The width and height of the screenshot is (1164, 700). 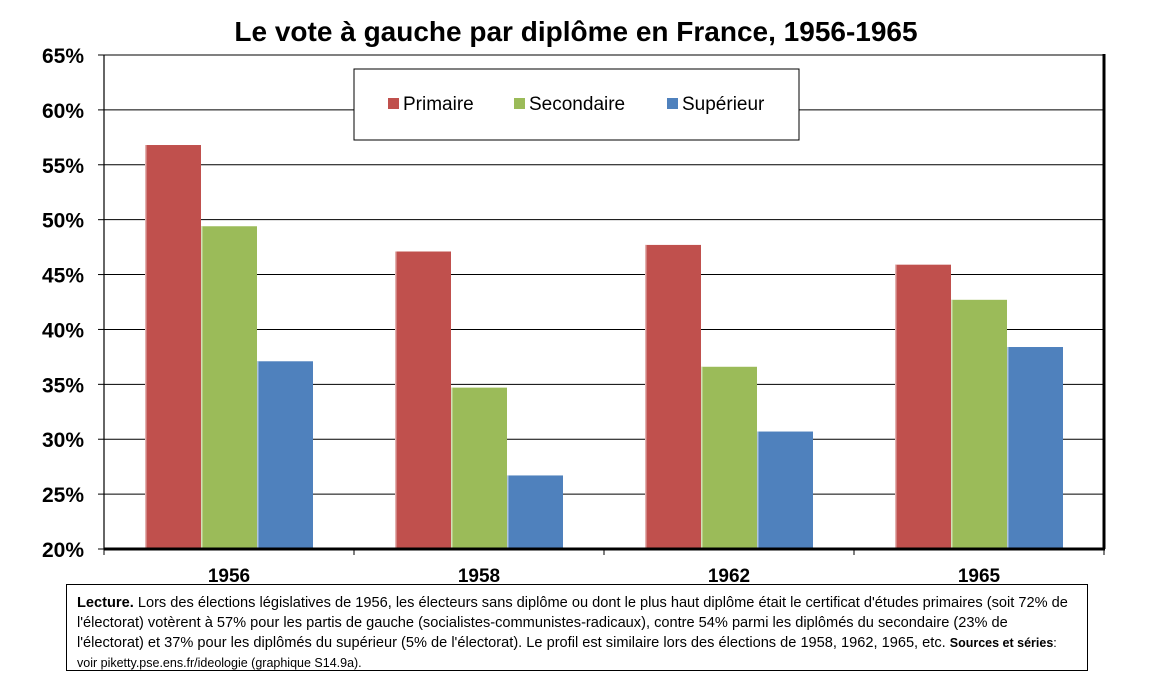 I want to click on legend-swatch-primaire, so click(x=393, y=103).